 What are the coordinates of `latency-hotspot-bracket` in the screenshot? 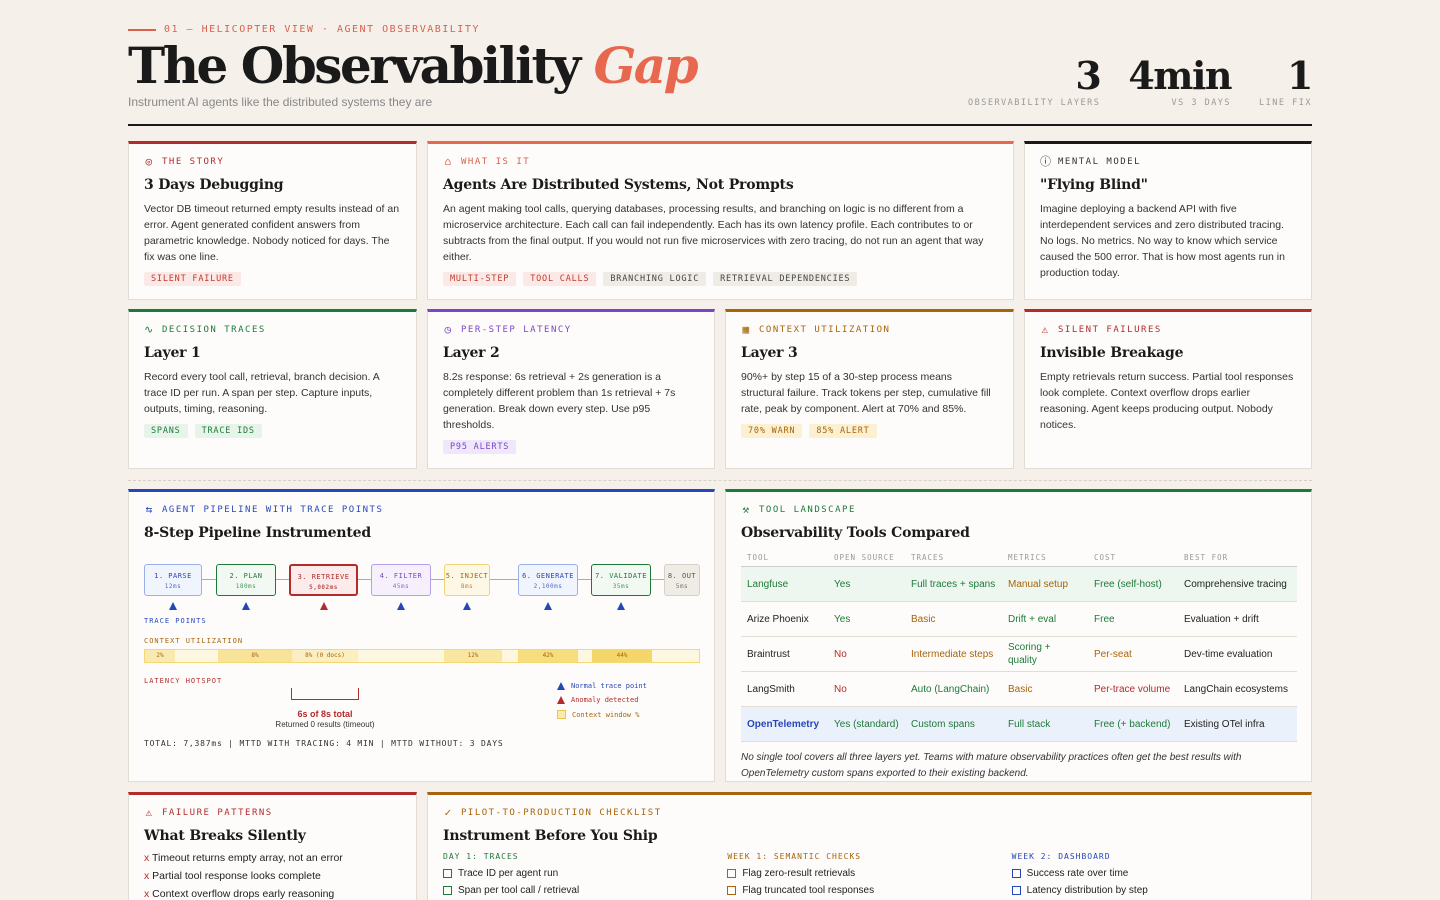 It's located at (325, 694).